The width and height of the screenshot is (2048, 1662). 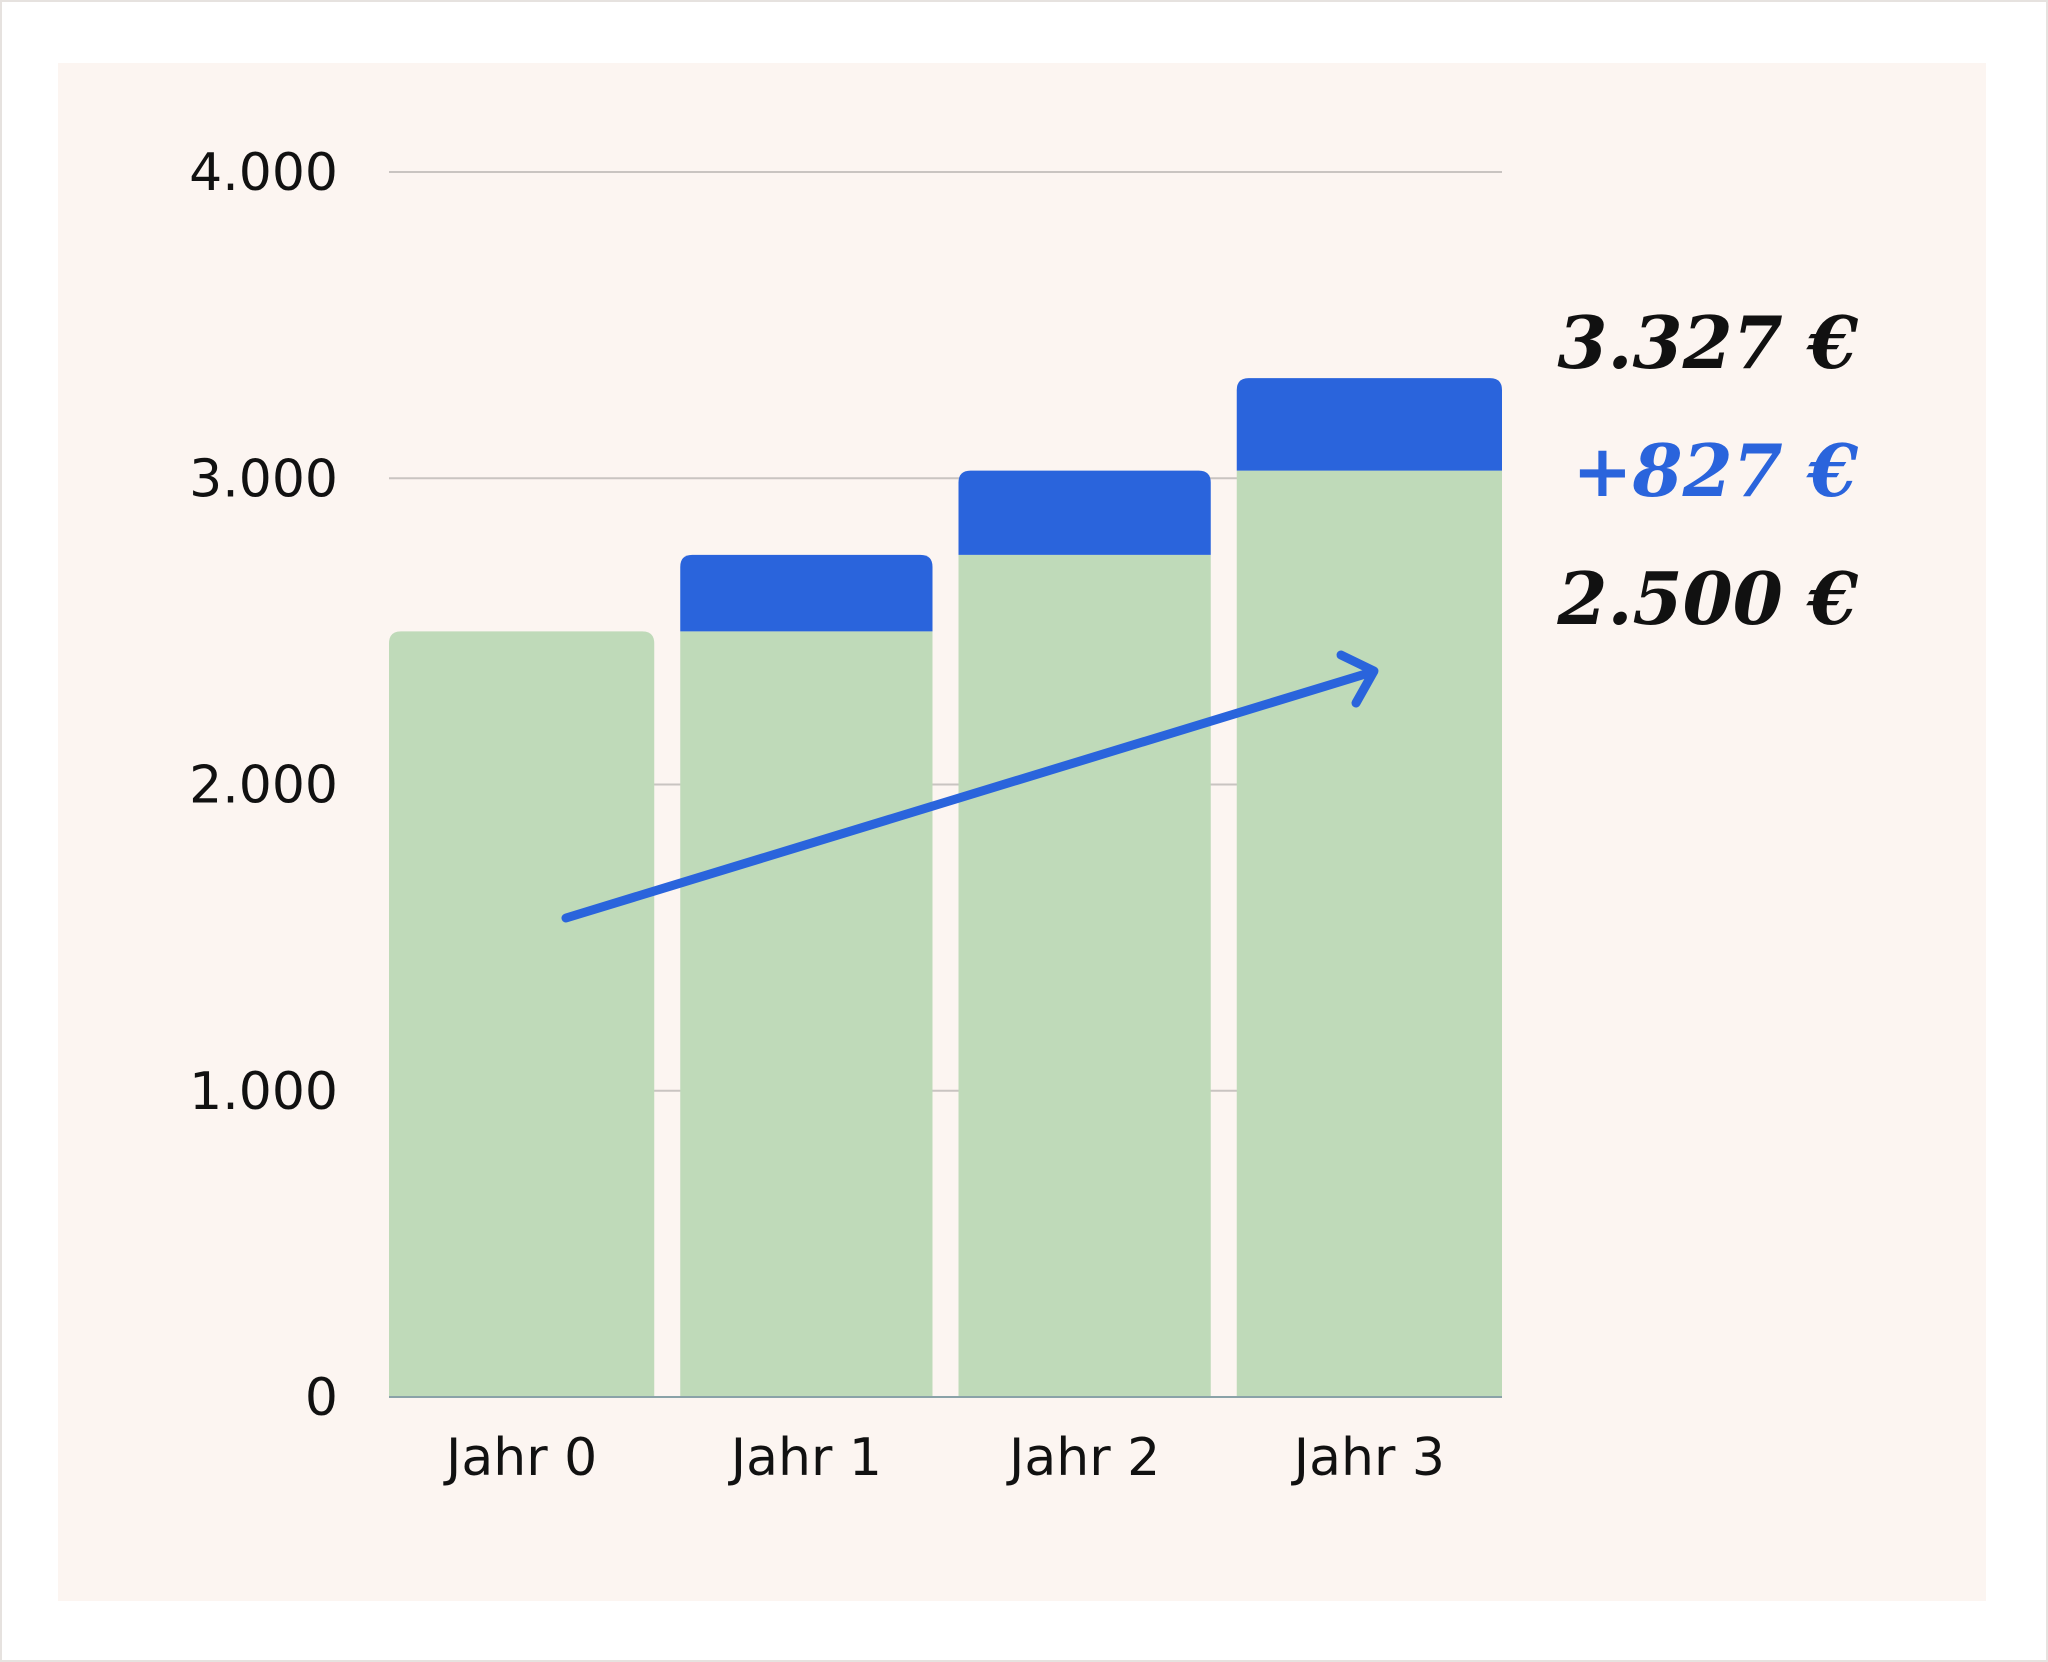 What do you see at coordinates (1357, 679) in the screenshot?
I see `trend-arrowhead` at bounding box center [1357, 679].